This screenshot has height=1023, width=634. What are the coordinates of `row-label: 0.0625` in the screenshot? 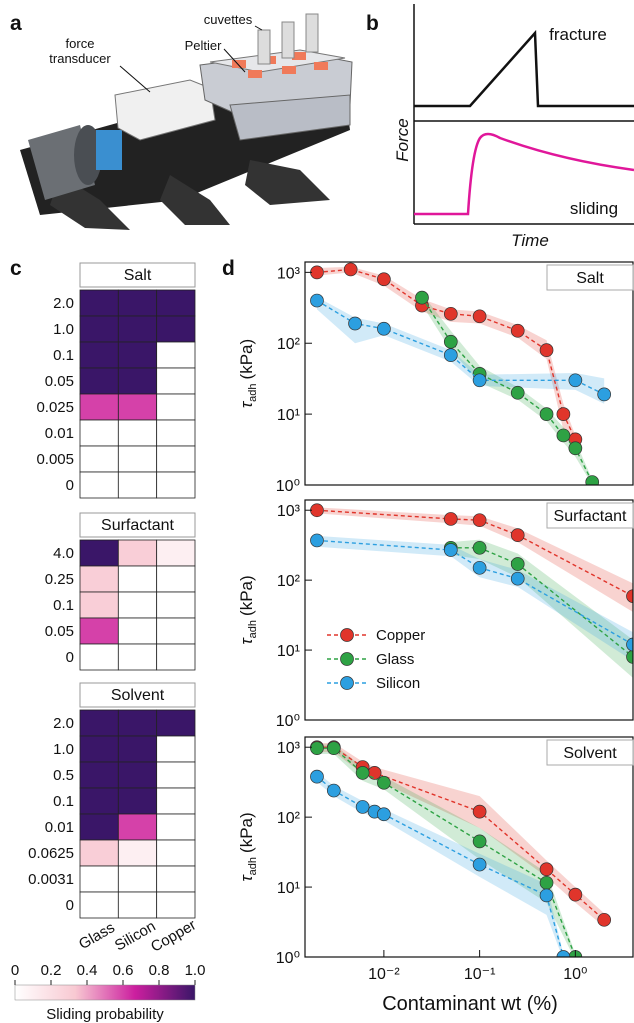 It's located at (51, 853).